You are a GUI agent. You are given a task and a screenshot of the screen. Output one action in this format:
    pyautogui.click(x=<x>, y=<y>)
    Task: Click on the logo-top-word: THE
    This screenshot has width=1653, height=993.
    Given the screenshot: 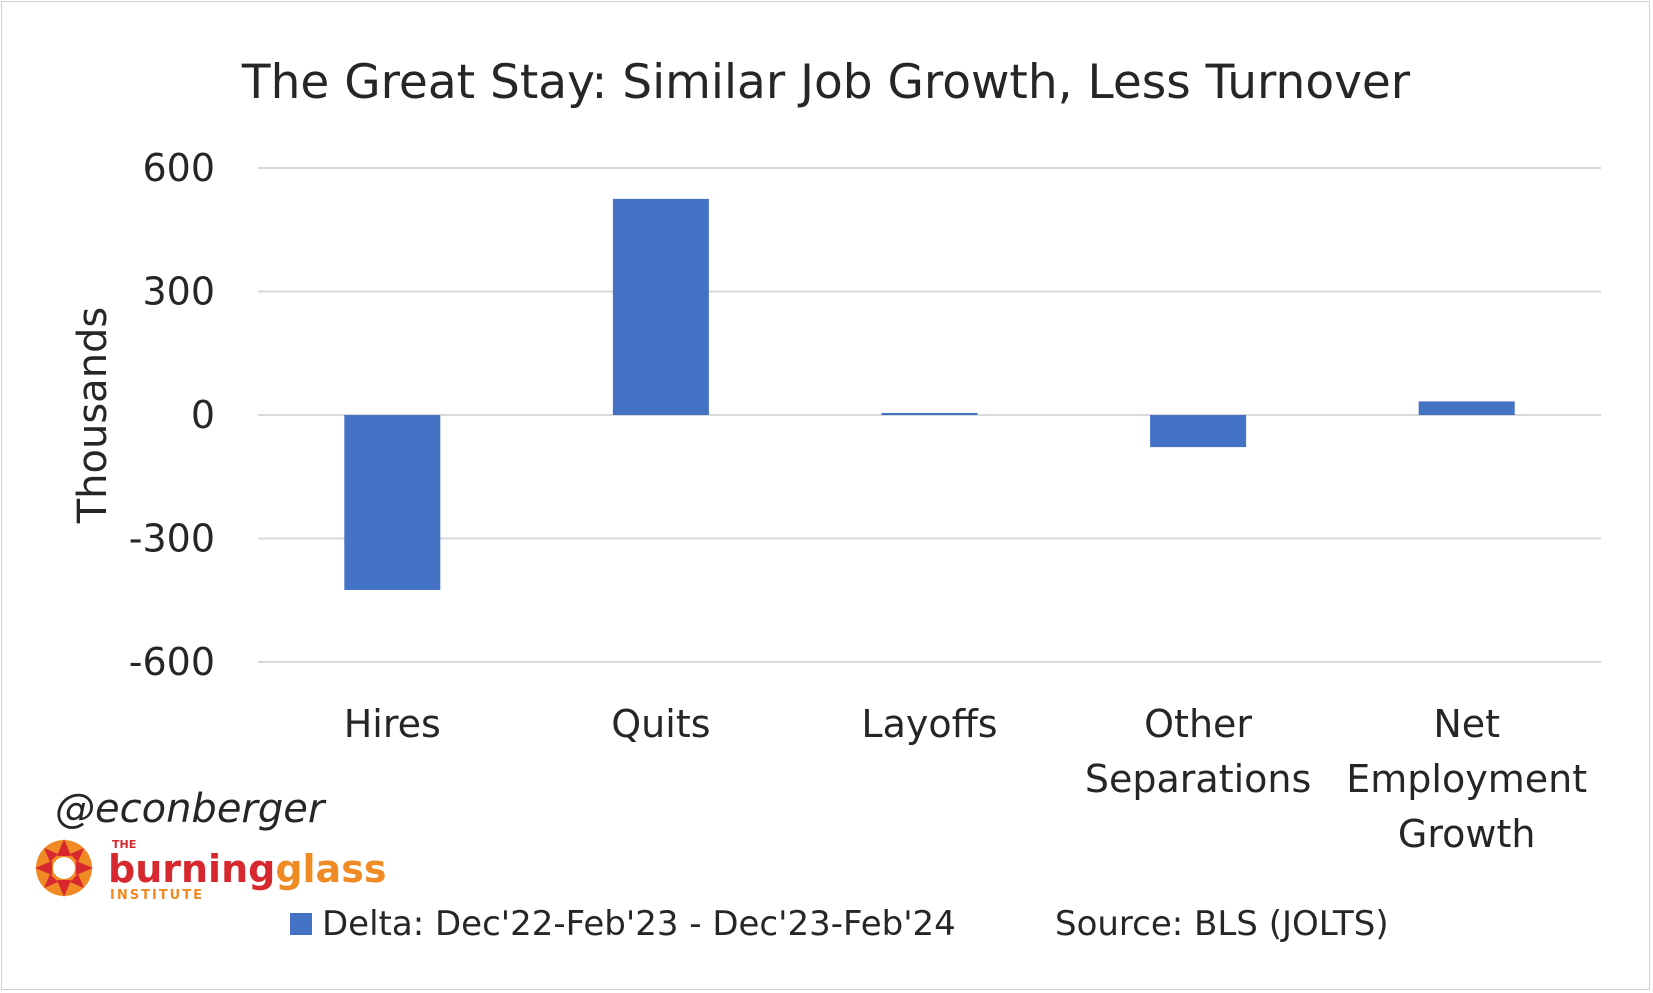 What is the action you would take?
    pyautogui.click(x=124, y=844)
    